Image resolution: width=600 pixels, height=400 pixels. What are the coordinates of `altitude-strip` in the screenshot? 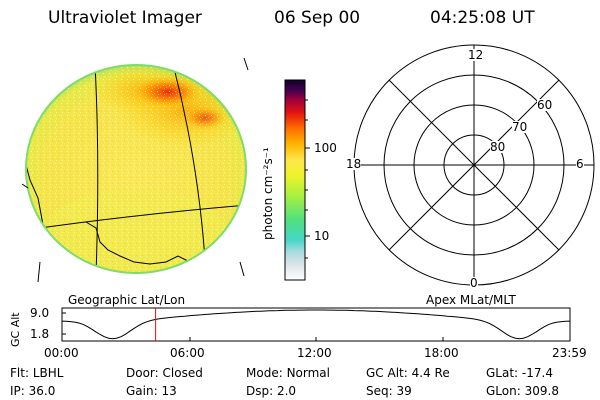 It's located at (316, 324).